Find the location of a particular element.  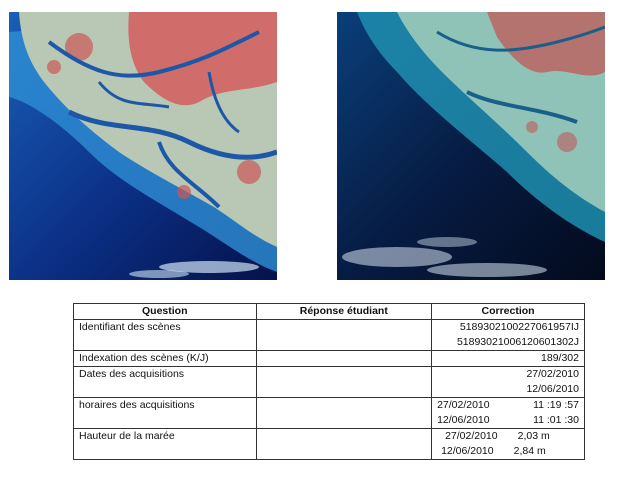

scene-id-2: 5189302100612060130​2J is located at coordinates (517, 342).